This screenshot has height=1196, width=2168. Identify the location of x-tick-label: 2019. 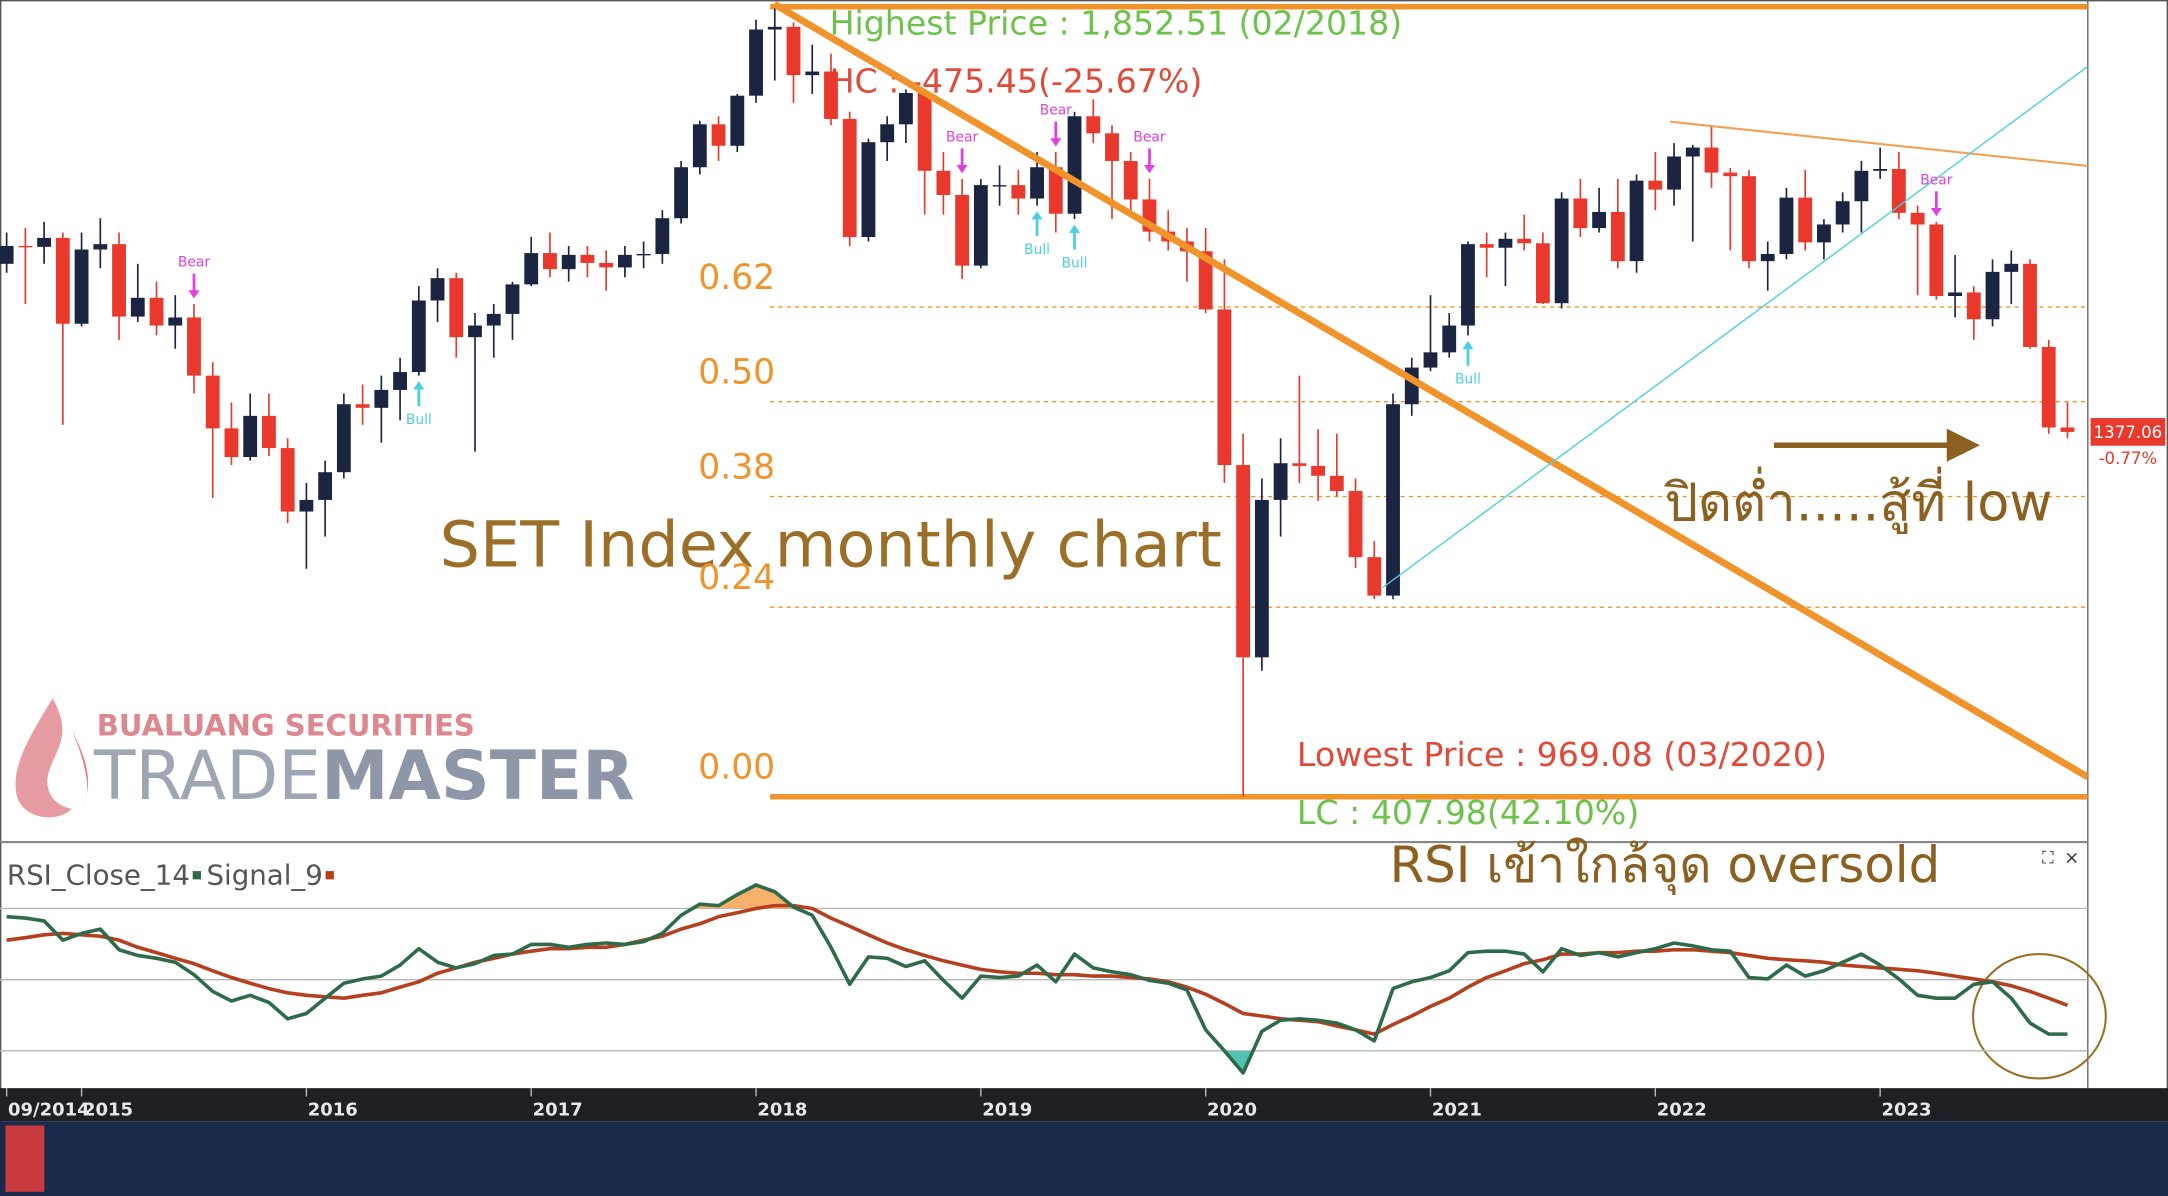
(1007, 1109).